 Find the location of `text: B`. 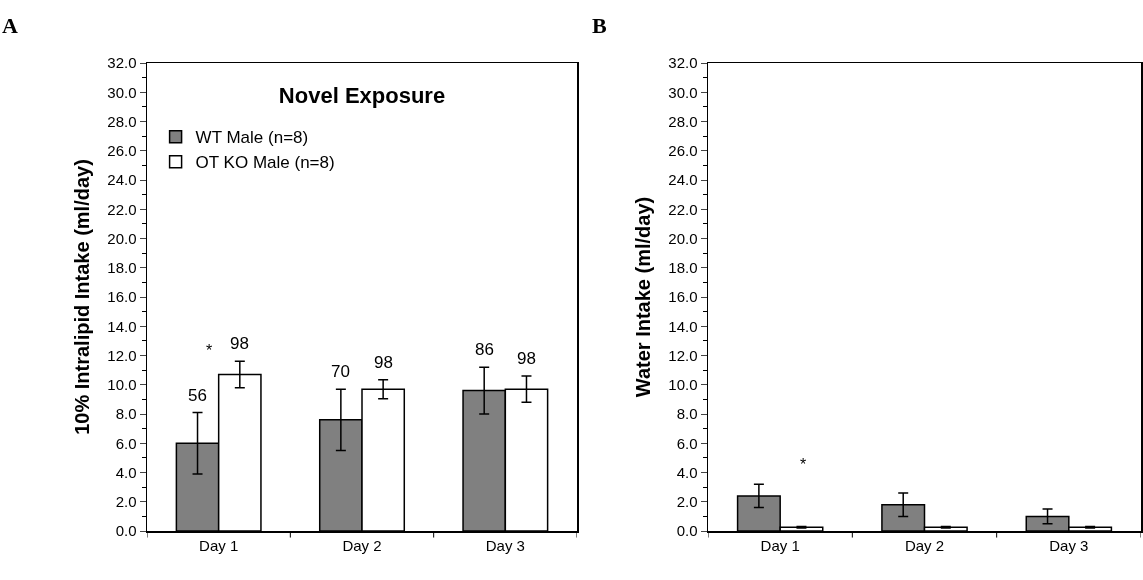

text: B is located at coordinates (599, 25).